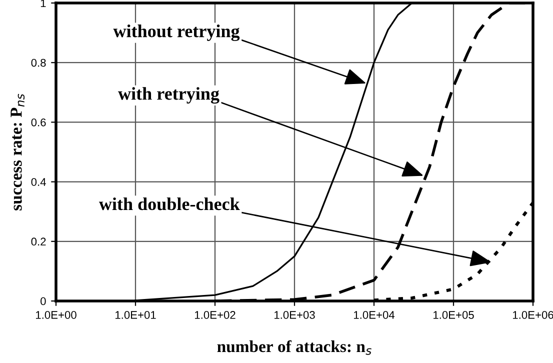  I want to click on x-tick-label: 1.0E+00, so click(56, 315).